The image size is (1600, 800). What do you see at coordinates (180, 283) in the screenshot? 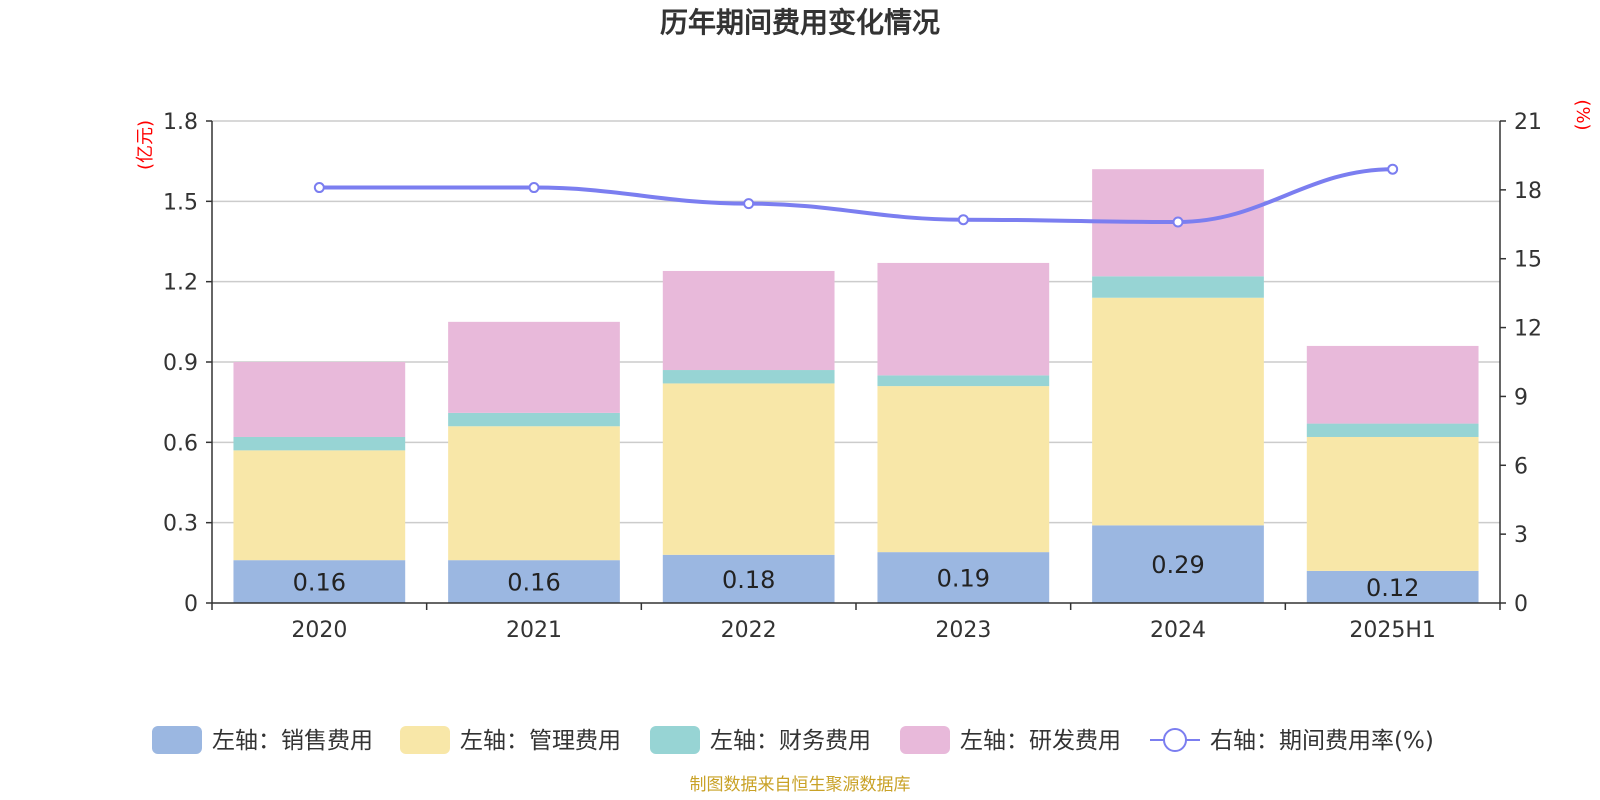
I see `left-axis-tick-label: 1.2` at bounding box center [180, 283].